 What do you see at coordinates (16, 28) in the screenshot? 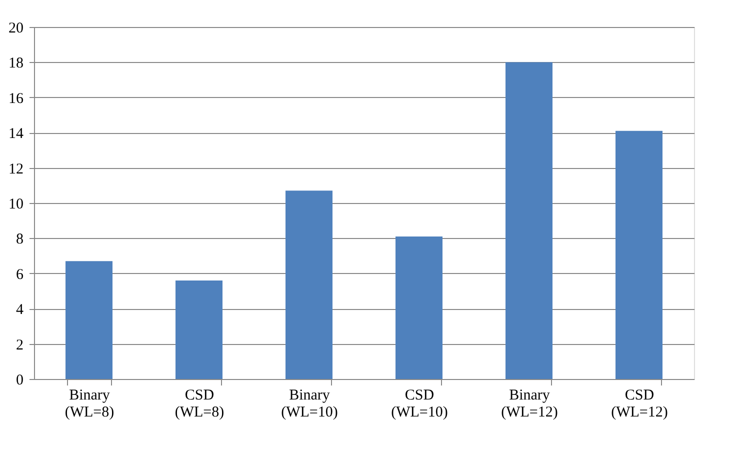
I see `y-tick-label: 20` at bounding box center [16, 28].